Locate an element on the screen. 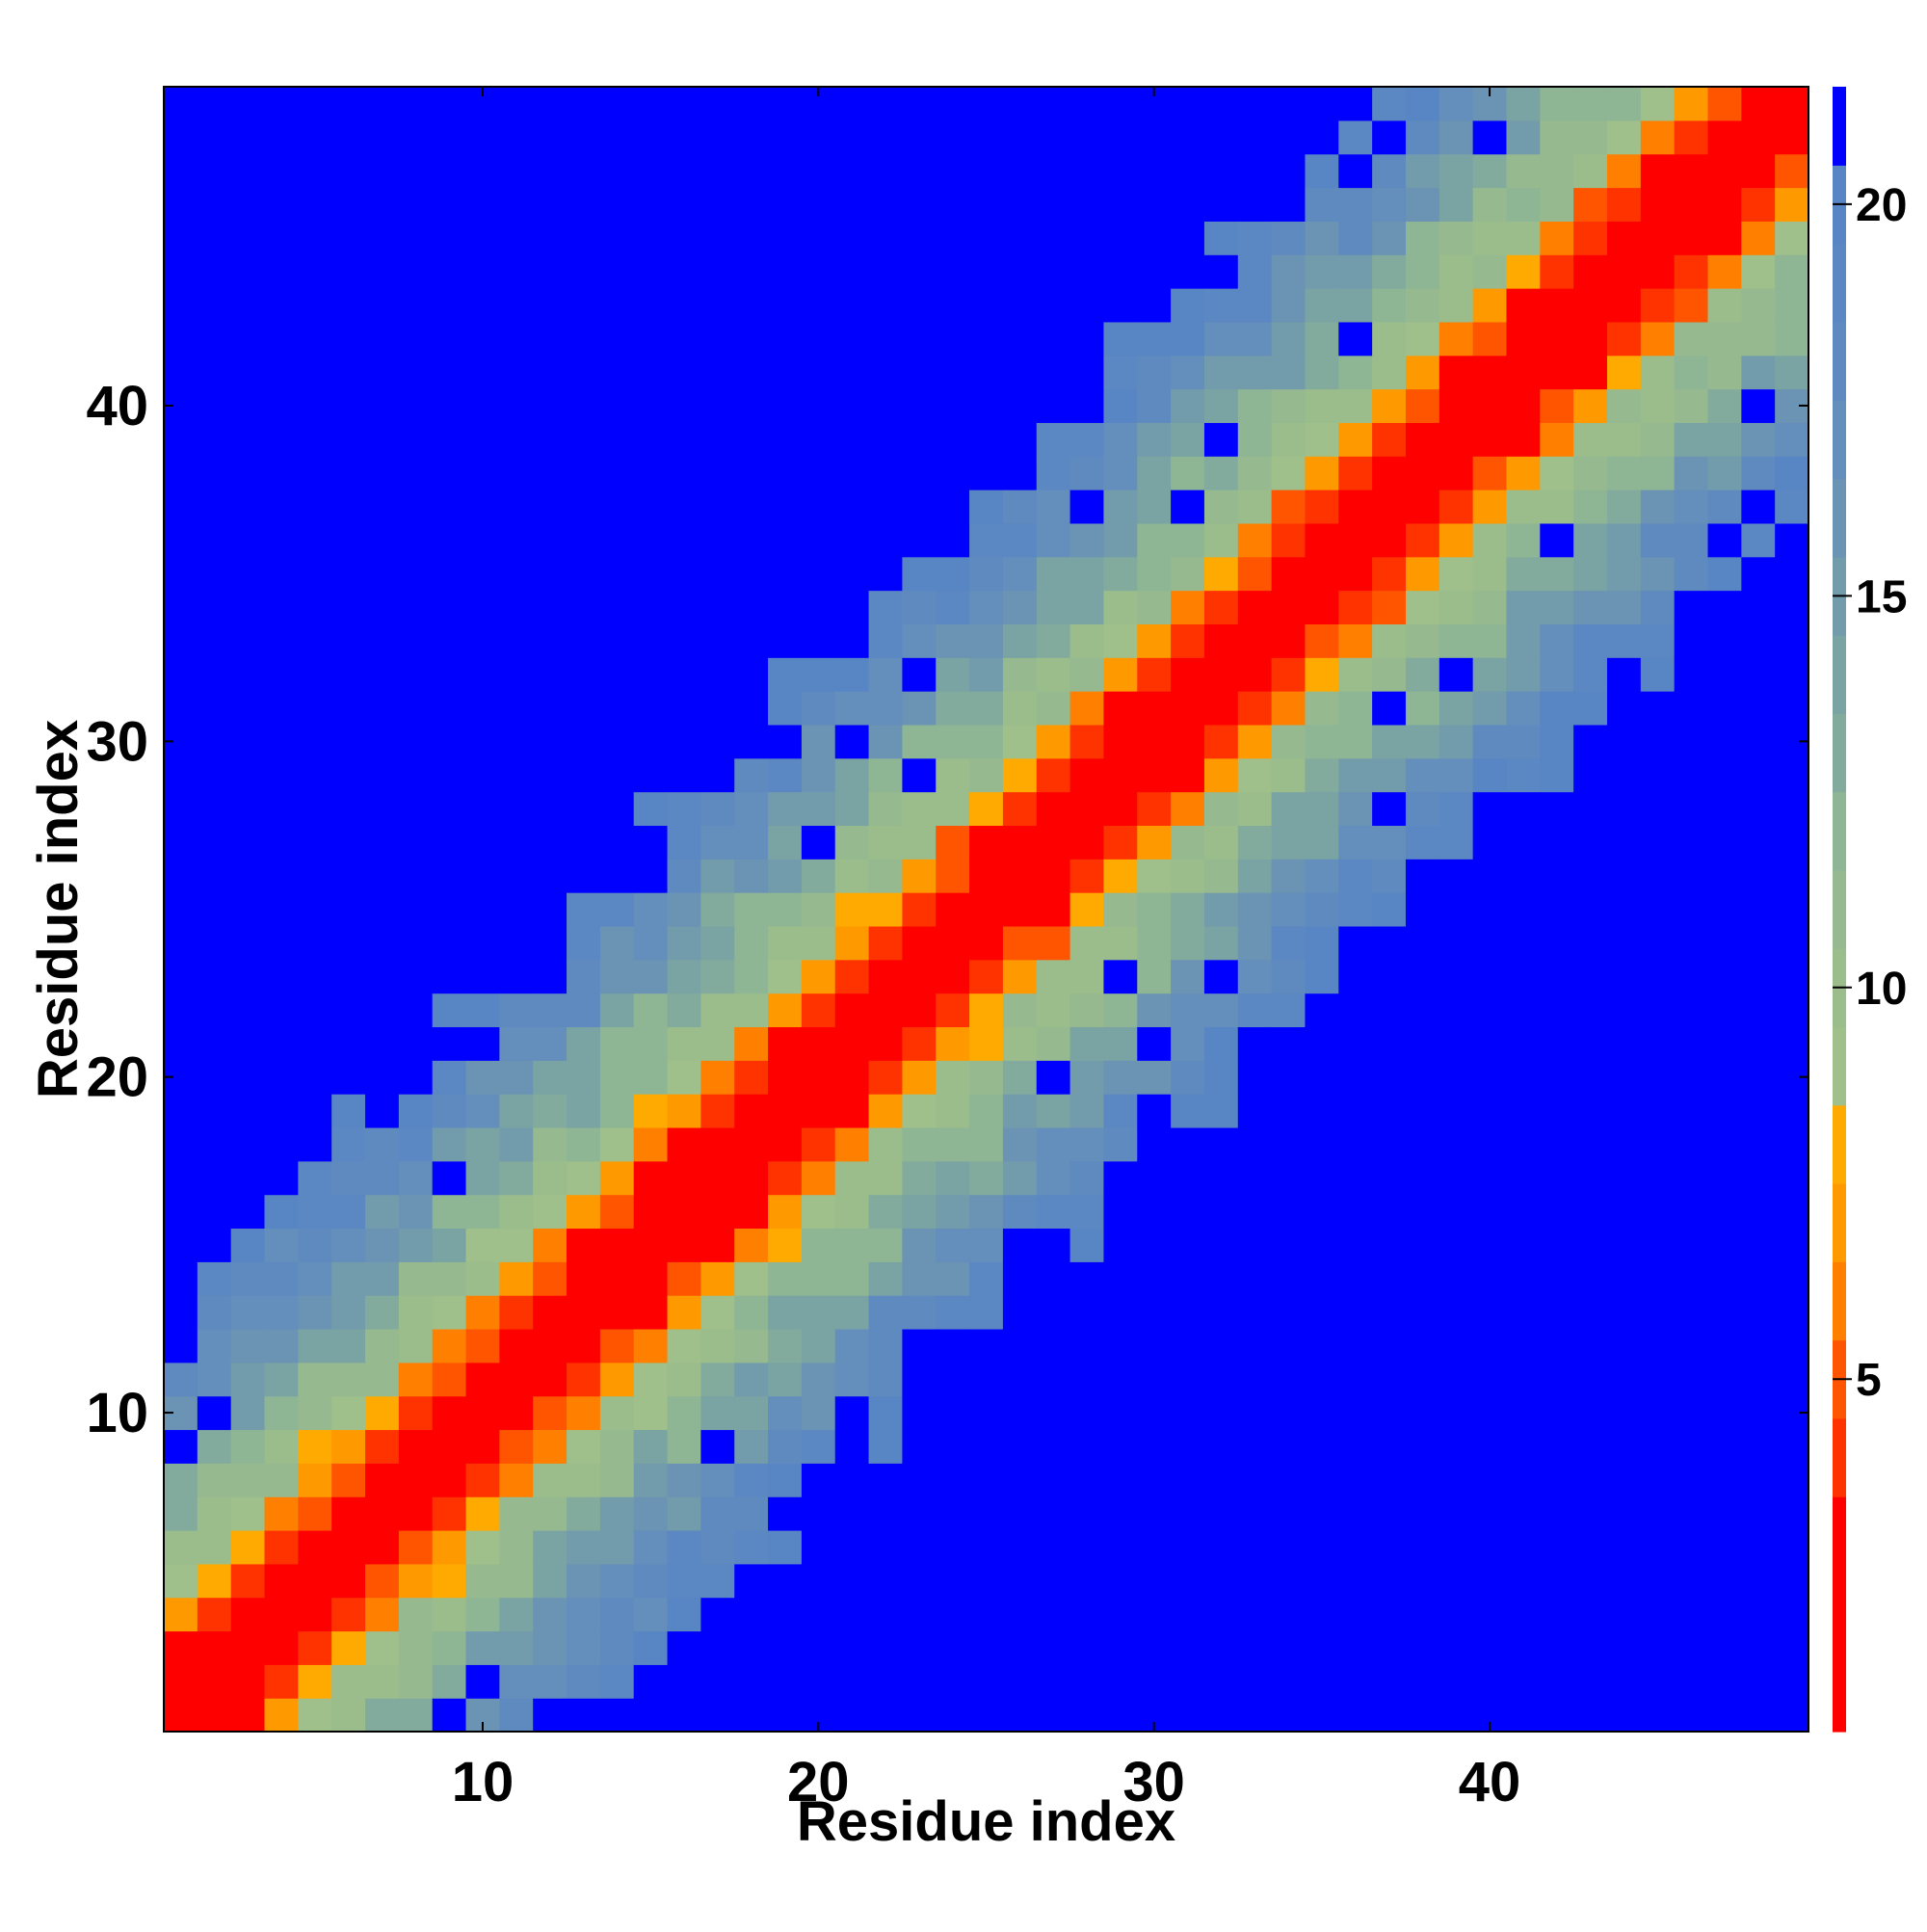 Image resolution: width=1927 pixels, height=1932 pixels. colorbar-segment is located at coordinates (1840, 1222).